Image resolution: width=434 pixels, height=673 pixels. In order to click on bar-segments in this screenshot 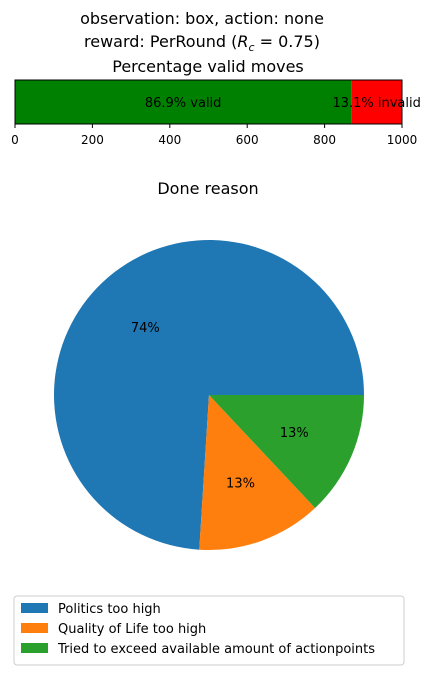, I will do `click(208, 102)`.